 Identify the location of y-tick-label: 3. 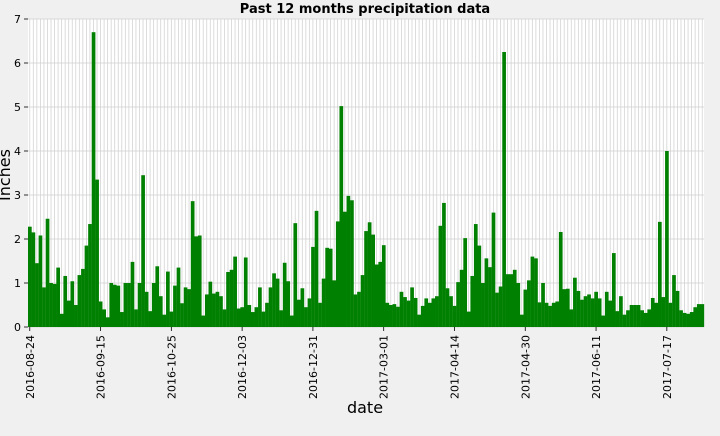
(17, 195).